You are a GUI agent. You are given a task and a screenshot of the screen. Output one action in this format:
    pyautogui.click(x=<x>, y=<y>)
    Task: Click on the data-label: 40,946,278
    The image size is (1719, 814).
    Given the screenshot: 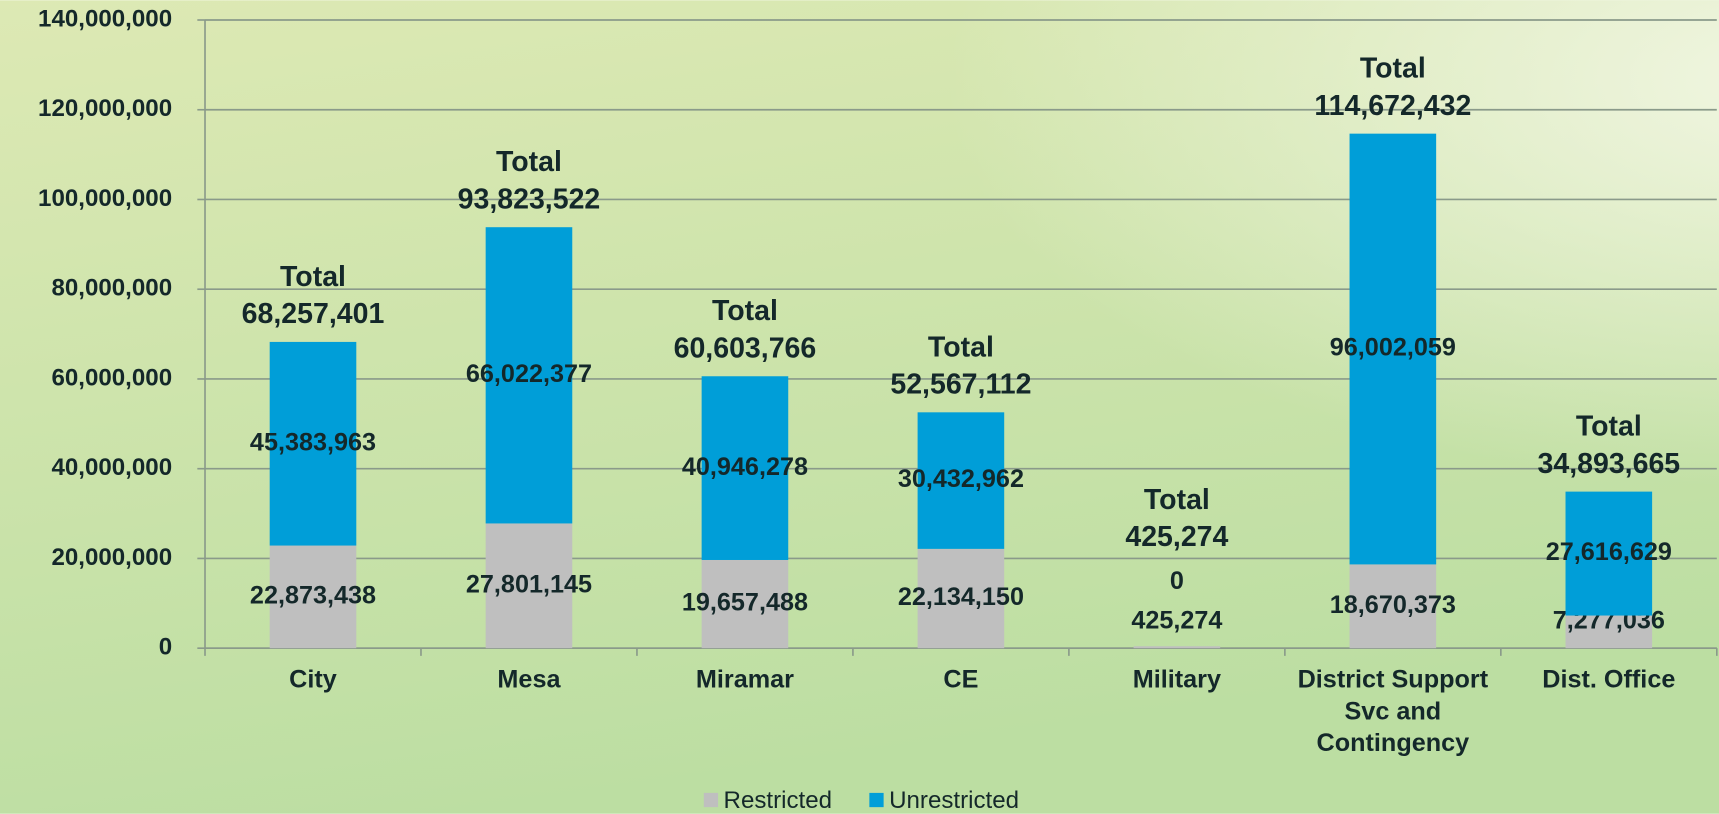 What is the action you would take?
    pyautogui.click(x=745, y=467)
    